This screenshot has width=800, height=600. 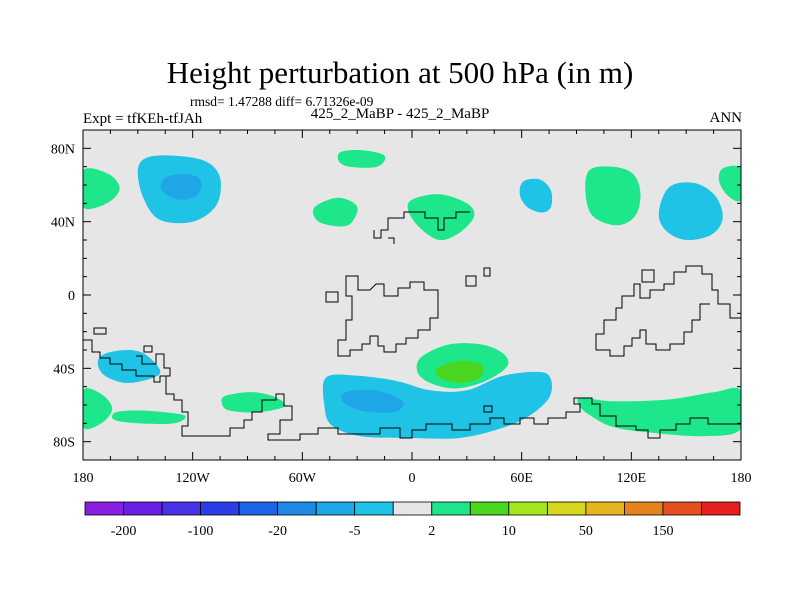 I want to click on colorbar-label: -5, so click(x=355, y=531).